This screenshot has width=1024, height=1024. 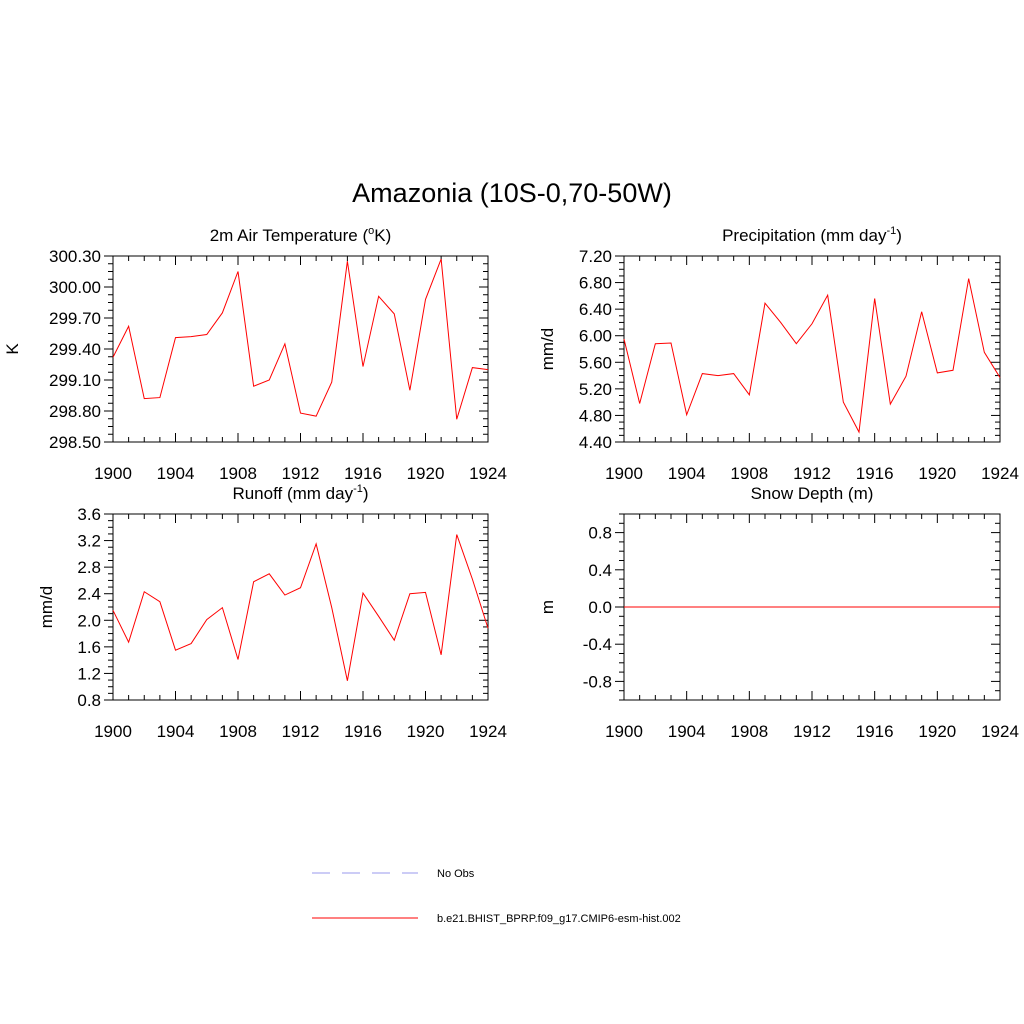 I want to click on y-tick-label: 4.40, so click(x=595, y=442).